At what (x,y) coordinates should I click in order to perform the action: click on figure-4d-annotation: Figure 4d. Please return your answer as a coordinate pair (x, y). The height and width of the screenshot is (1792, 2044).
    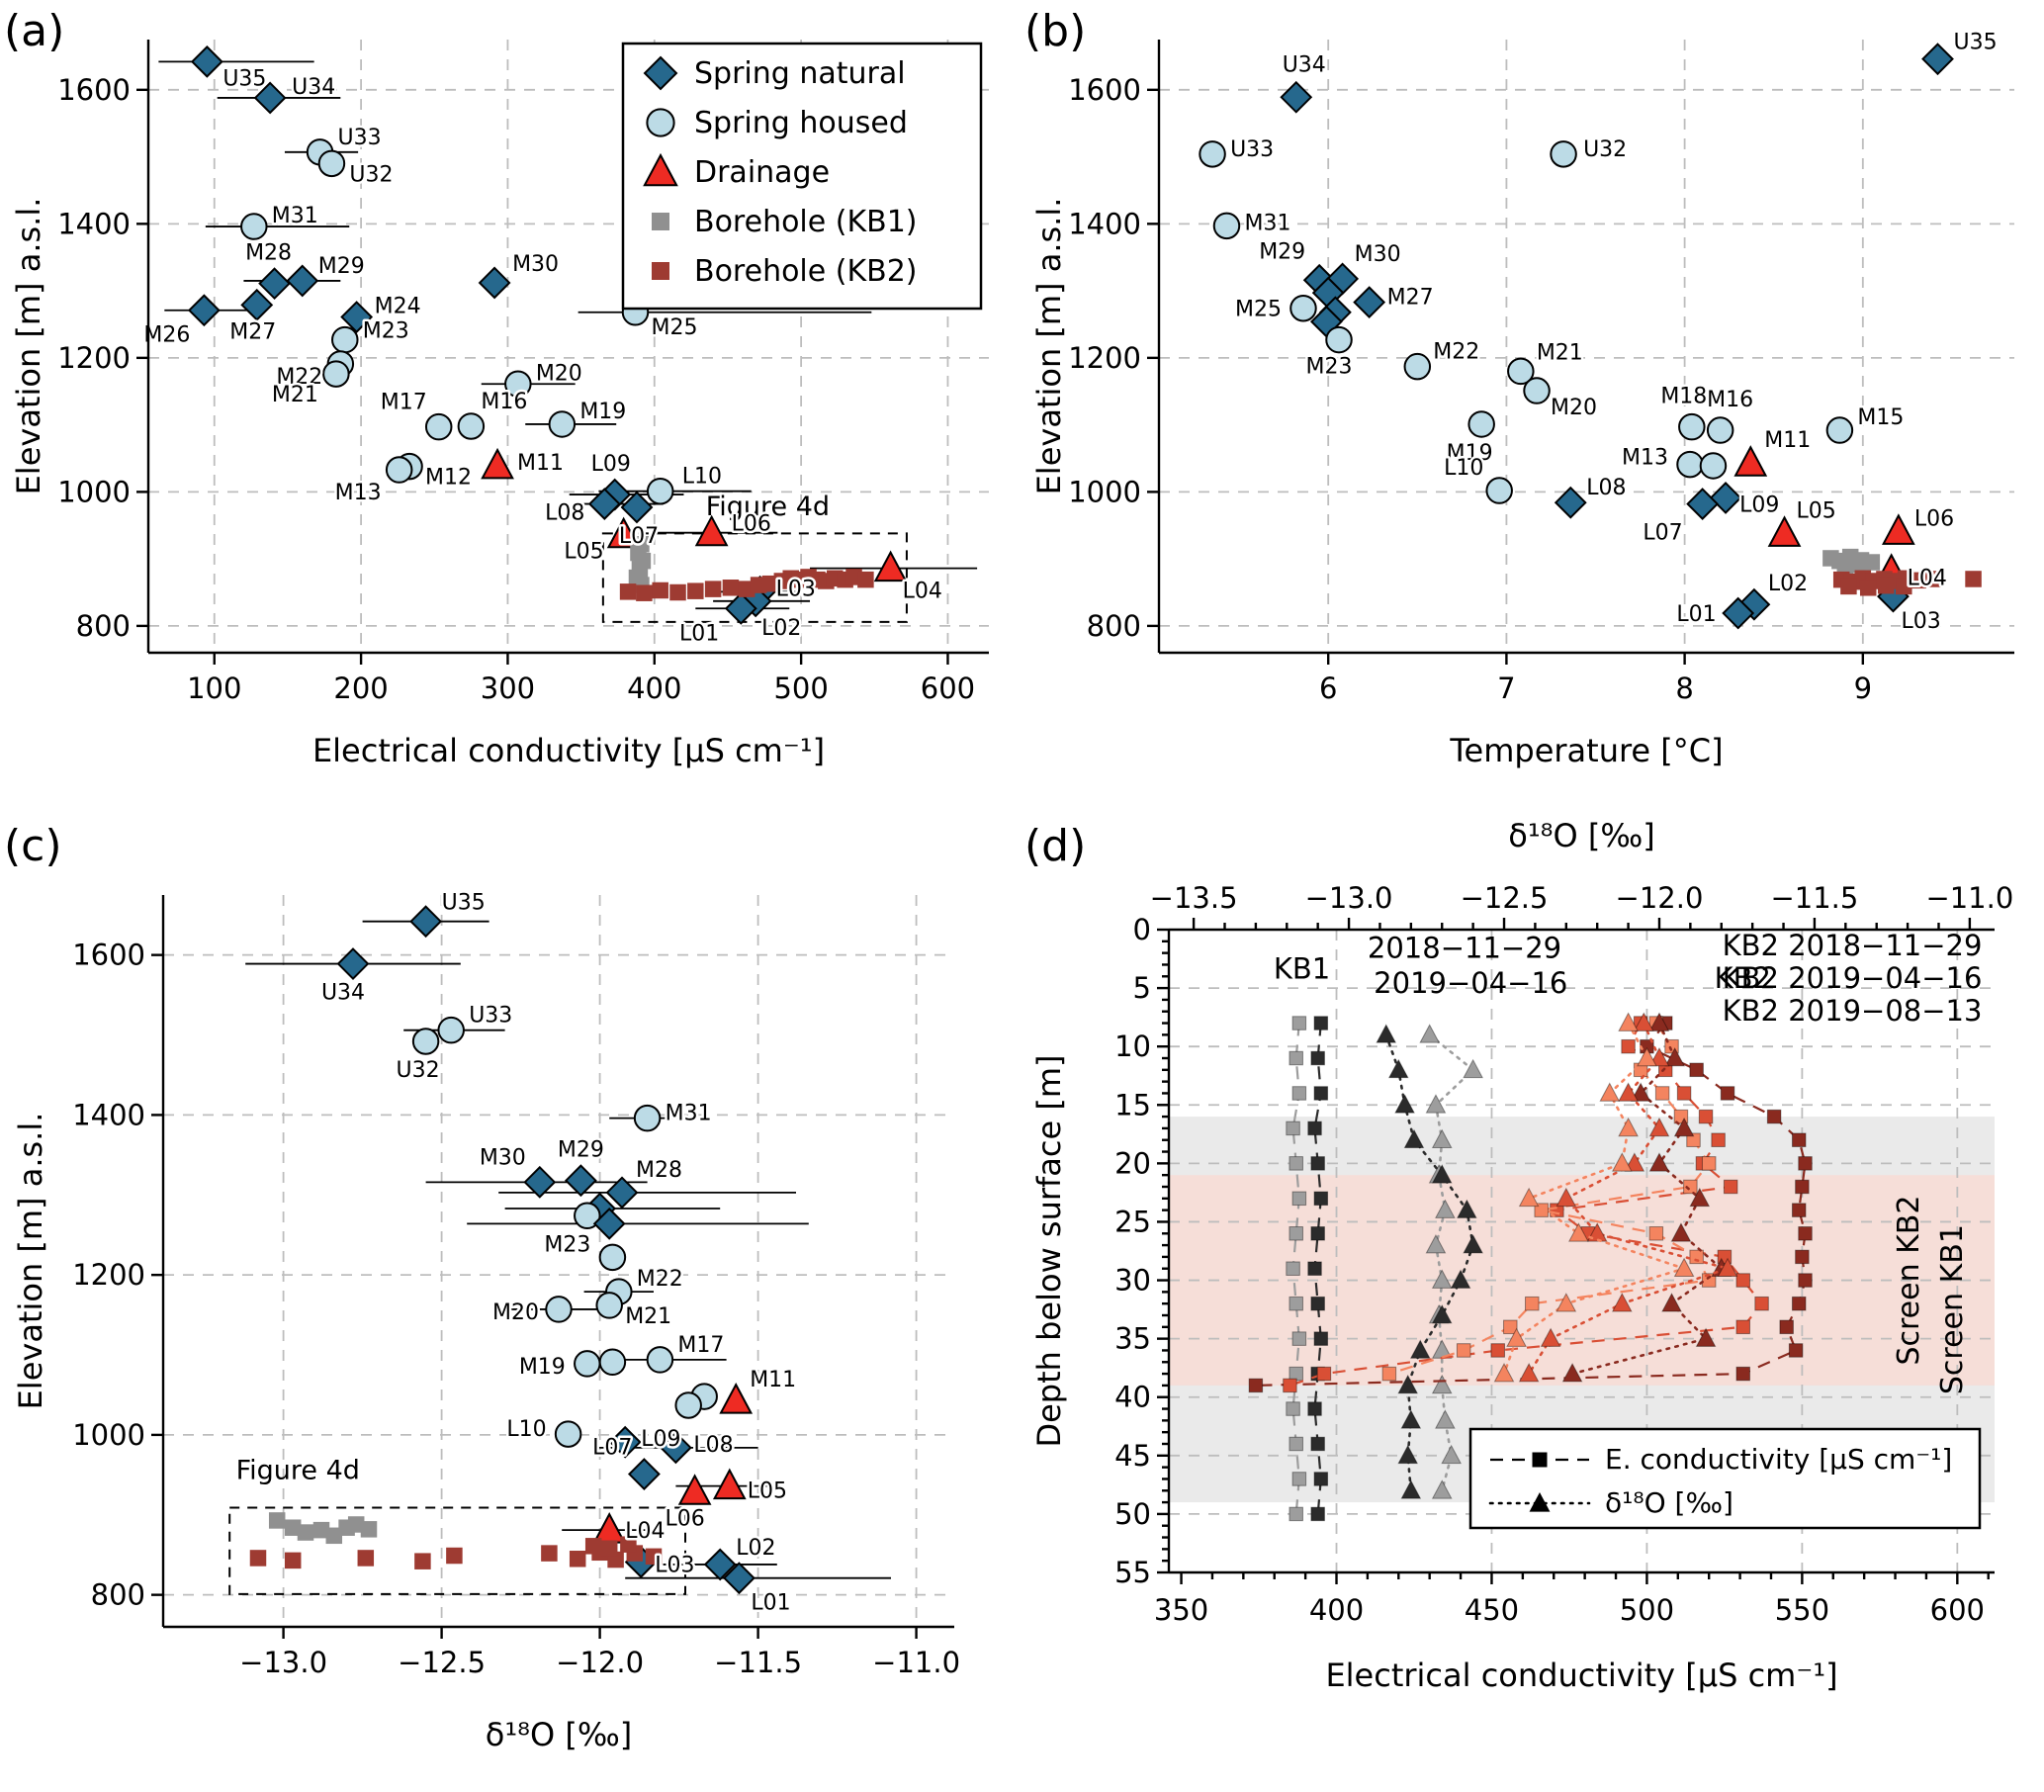
    Looking at the image, I should click on (298, 1470).